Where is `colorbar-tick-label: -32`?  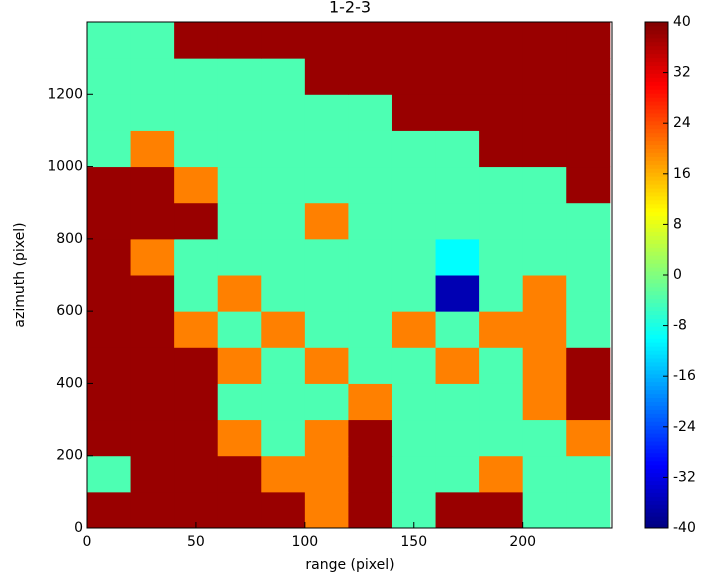
colorbar-tick-label: -32 is located at coordinates (684, 477).